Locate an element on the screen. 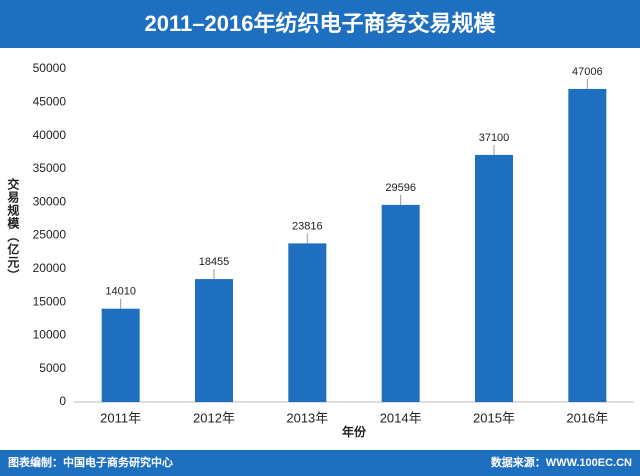  y-tick-label: 40000 is located at coordinates (50, 135).